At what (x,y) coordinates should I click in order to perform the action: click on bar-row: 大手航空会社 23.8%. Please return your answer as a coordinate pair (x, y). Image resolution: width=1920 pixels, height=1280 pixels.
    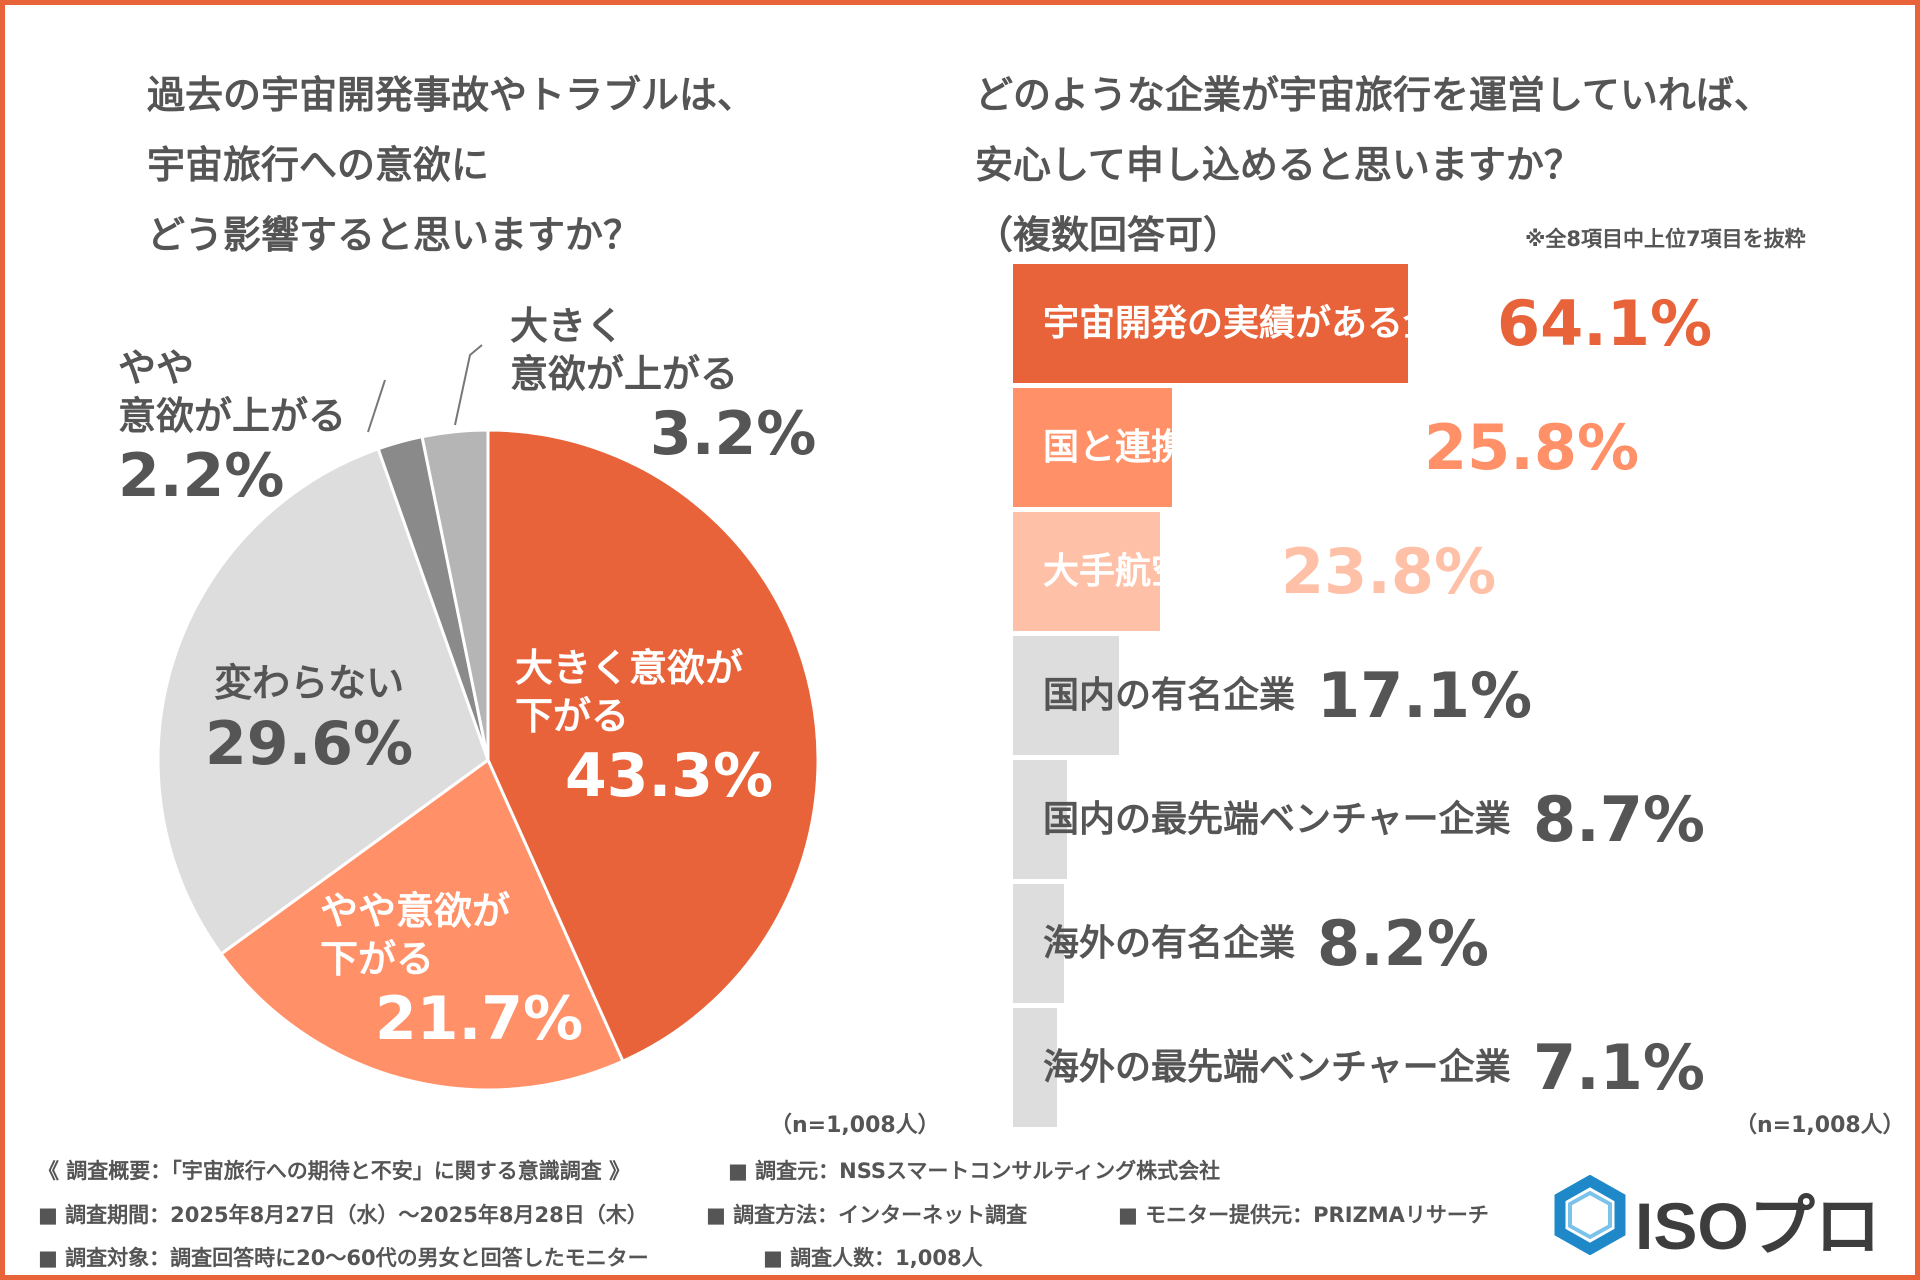
    Looking at the image, I should click on (1453, 571).